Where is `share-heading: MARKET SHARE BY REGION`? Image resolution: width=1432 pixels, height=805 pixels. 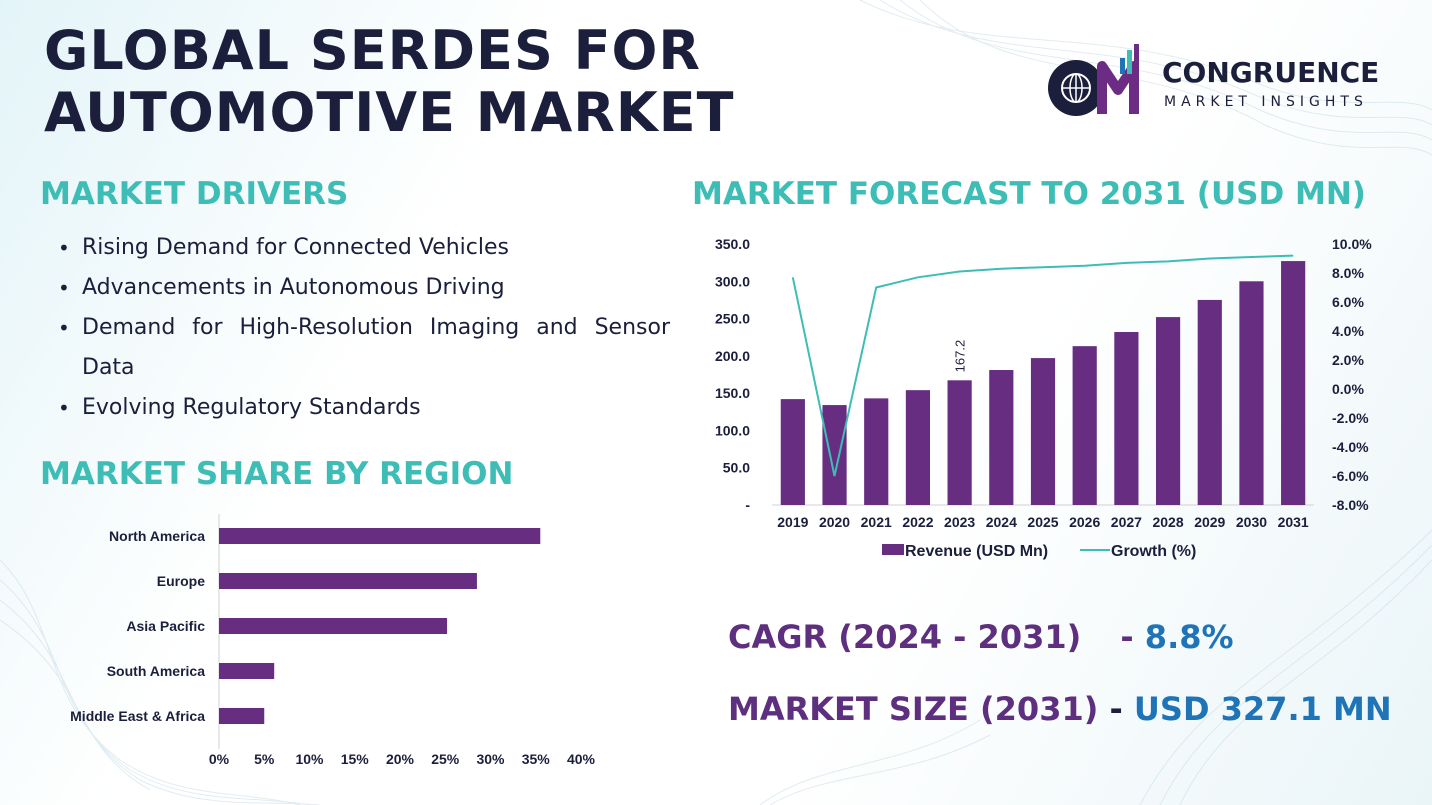
share-heading: MARKET SHARE BY REGION is located at coordinates (277, 474).